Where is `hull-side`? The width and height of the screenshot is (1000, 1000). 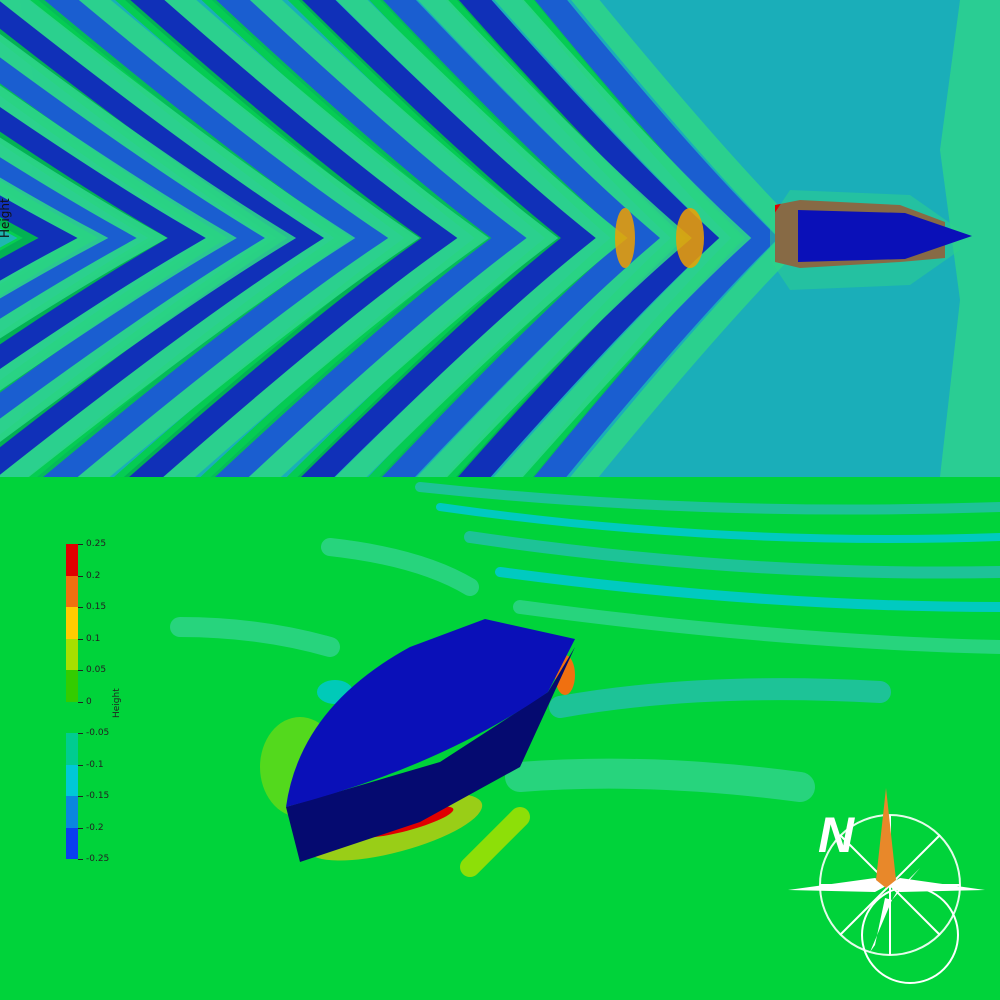 hull-side is located at coordinates (430, 754).